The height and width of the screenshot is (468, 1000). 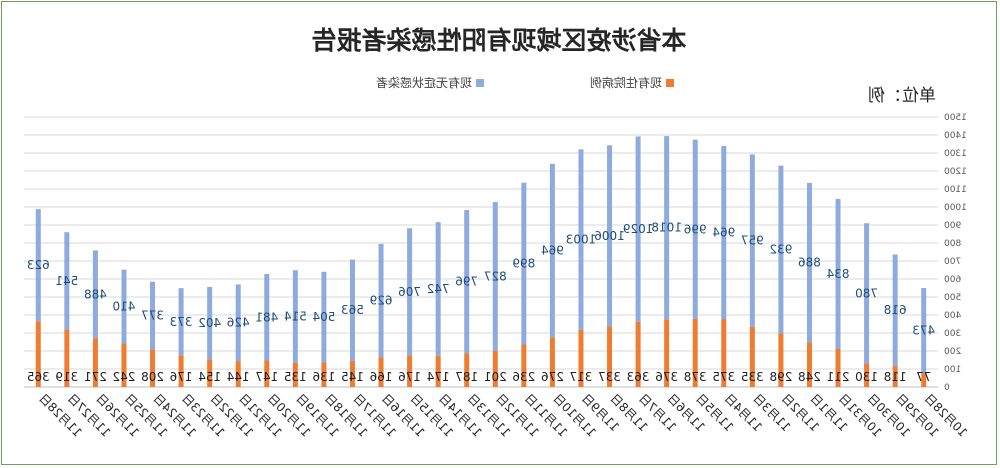 I want to click on data-label-asymptomatic: 618, so click(x=895, y=310).